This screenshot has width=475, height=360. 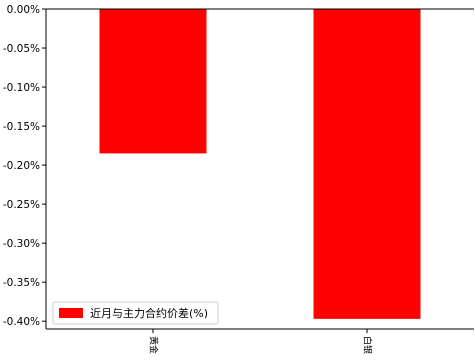 I want to click on legend-box, so click(x=135, y=313).